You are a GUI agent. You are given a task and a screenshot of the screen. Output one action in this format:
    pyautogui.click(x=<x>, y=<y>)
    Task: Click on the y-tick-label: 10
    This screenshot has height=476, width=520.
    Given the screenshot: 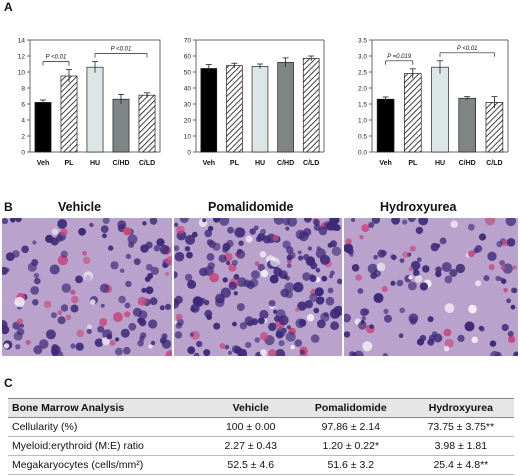 What is the action you would take?
    pyautogui.click(x=22, y=73)
    